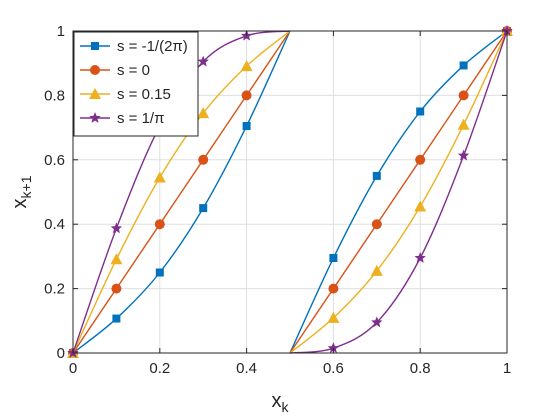 The width and height of the screenshot is (560, 420). Describe the element at coordinates (54, 224) in the screenshot. I see `y-tick-label: 0.4` at that location.